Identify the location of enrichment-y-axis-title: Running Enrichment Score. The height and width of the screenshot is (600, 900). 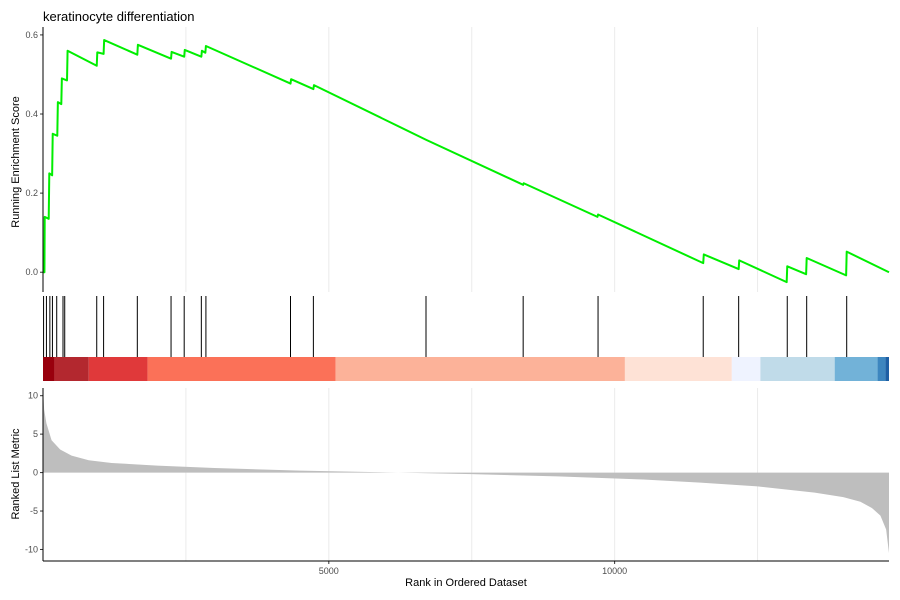
(16, 161).